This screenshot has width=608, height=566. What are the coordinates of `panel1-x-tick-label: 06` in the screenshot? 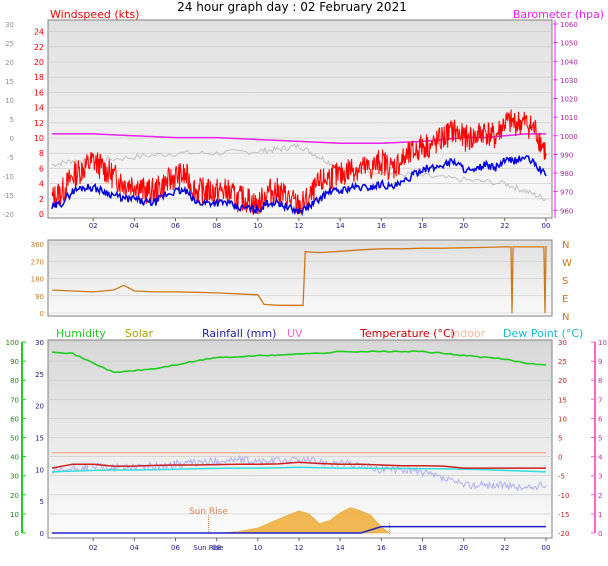 It's located at (175, 226).